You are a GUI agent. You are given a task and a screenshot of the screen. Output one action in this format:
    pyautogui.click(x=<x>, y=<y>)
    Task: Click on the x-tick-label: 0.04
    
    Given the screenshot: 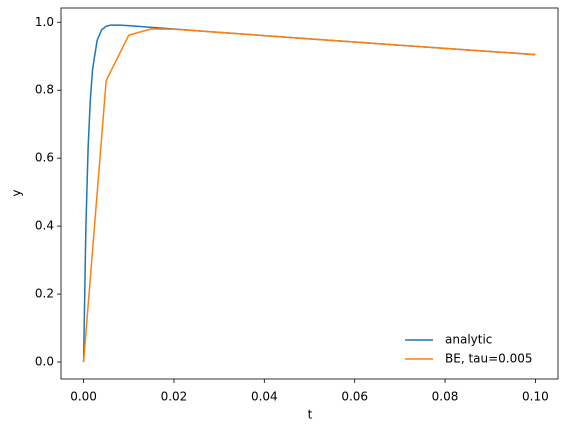 What is the action you would take?
    pyautogui.click(x=264, y=397)
    